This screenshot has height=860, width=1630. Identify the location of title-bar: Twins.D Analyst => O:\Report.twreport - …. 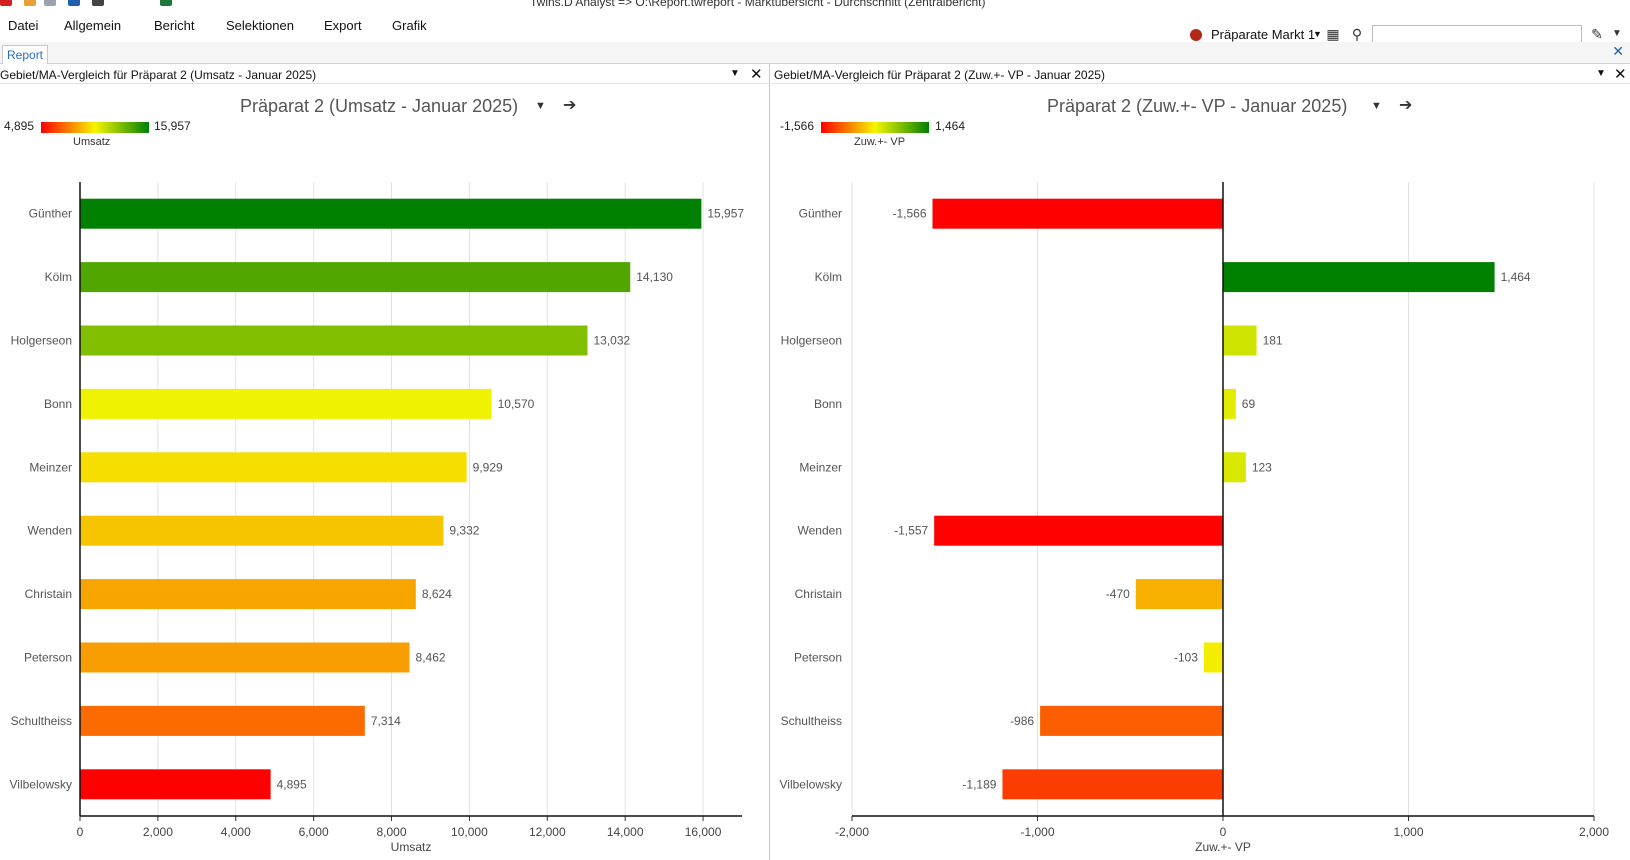
(815, 5).